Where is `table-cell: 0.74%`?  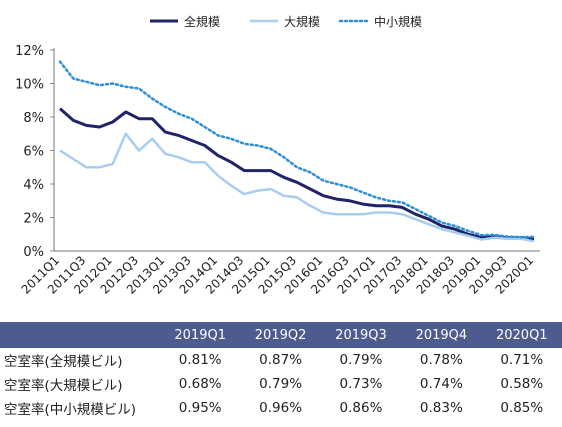 table-cell: 0.74% is located at coordinates (441, 384).